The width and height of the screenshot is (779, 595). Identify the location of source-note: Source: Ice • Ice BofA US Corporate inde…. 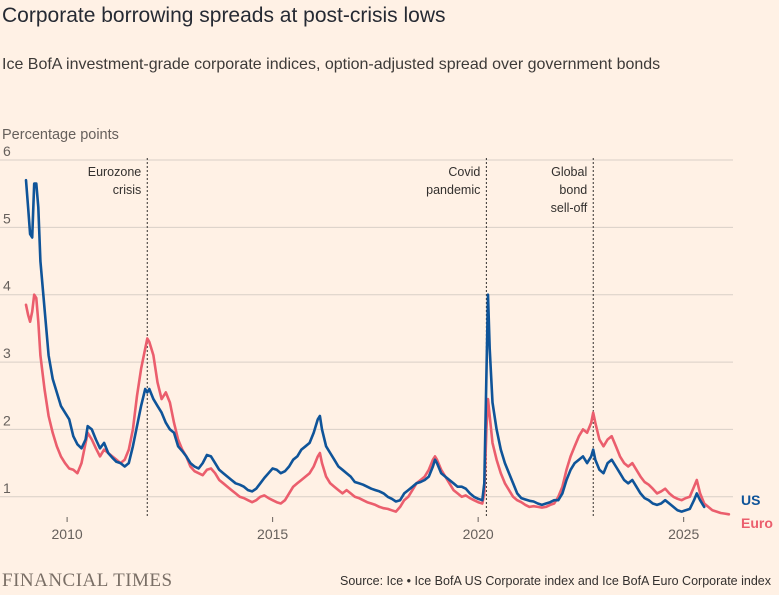
(555, 581).